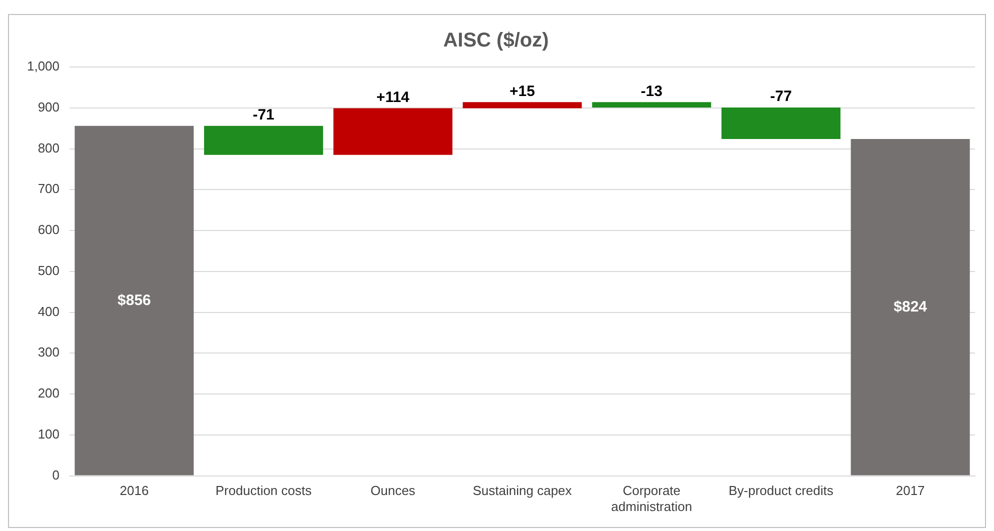 This screenshot has width=994, height=531. I want to click on x-tick-label: 2016, so click(134, 490).